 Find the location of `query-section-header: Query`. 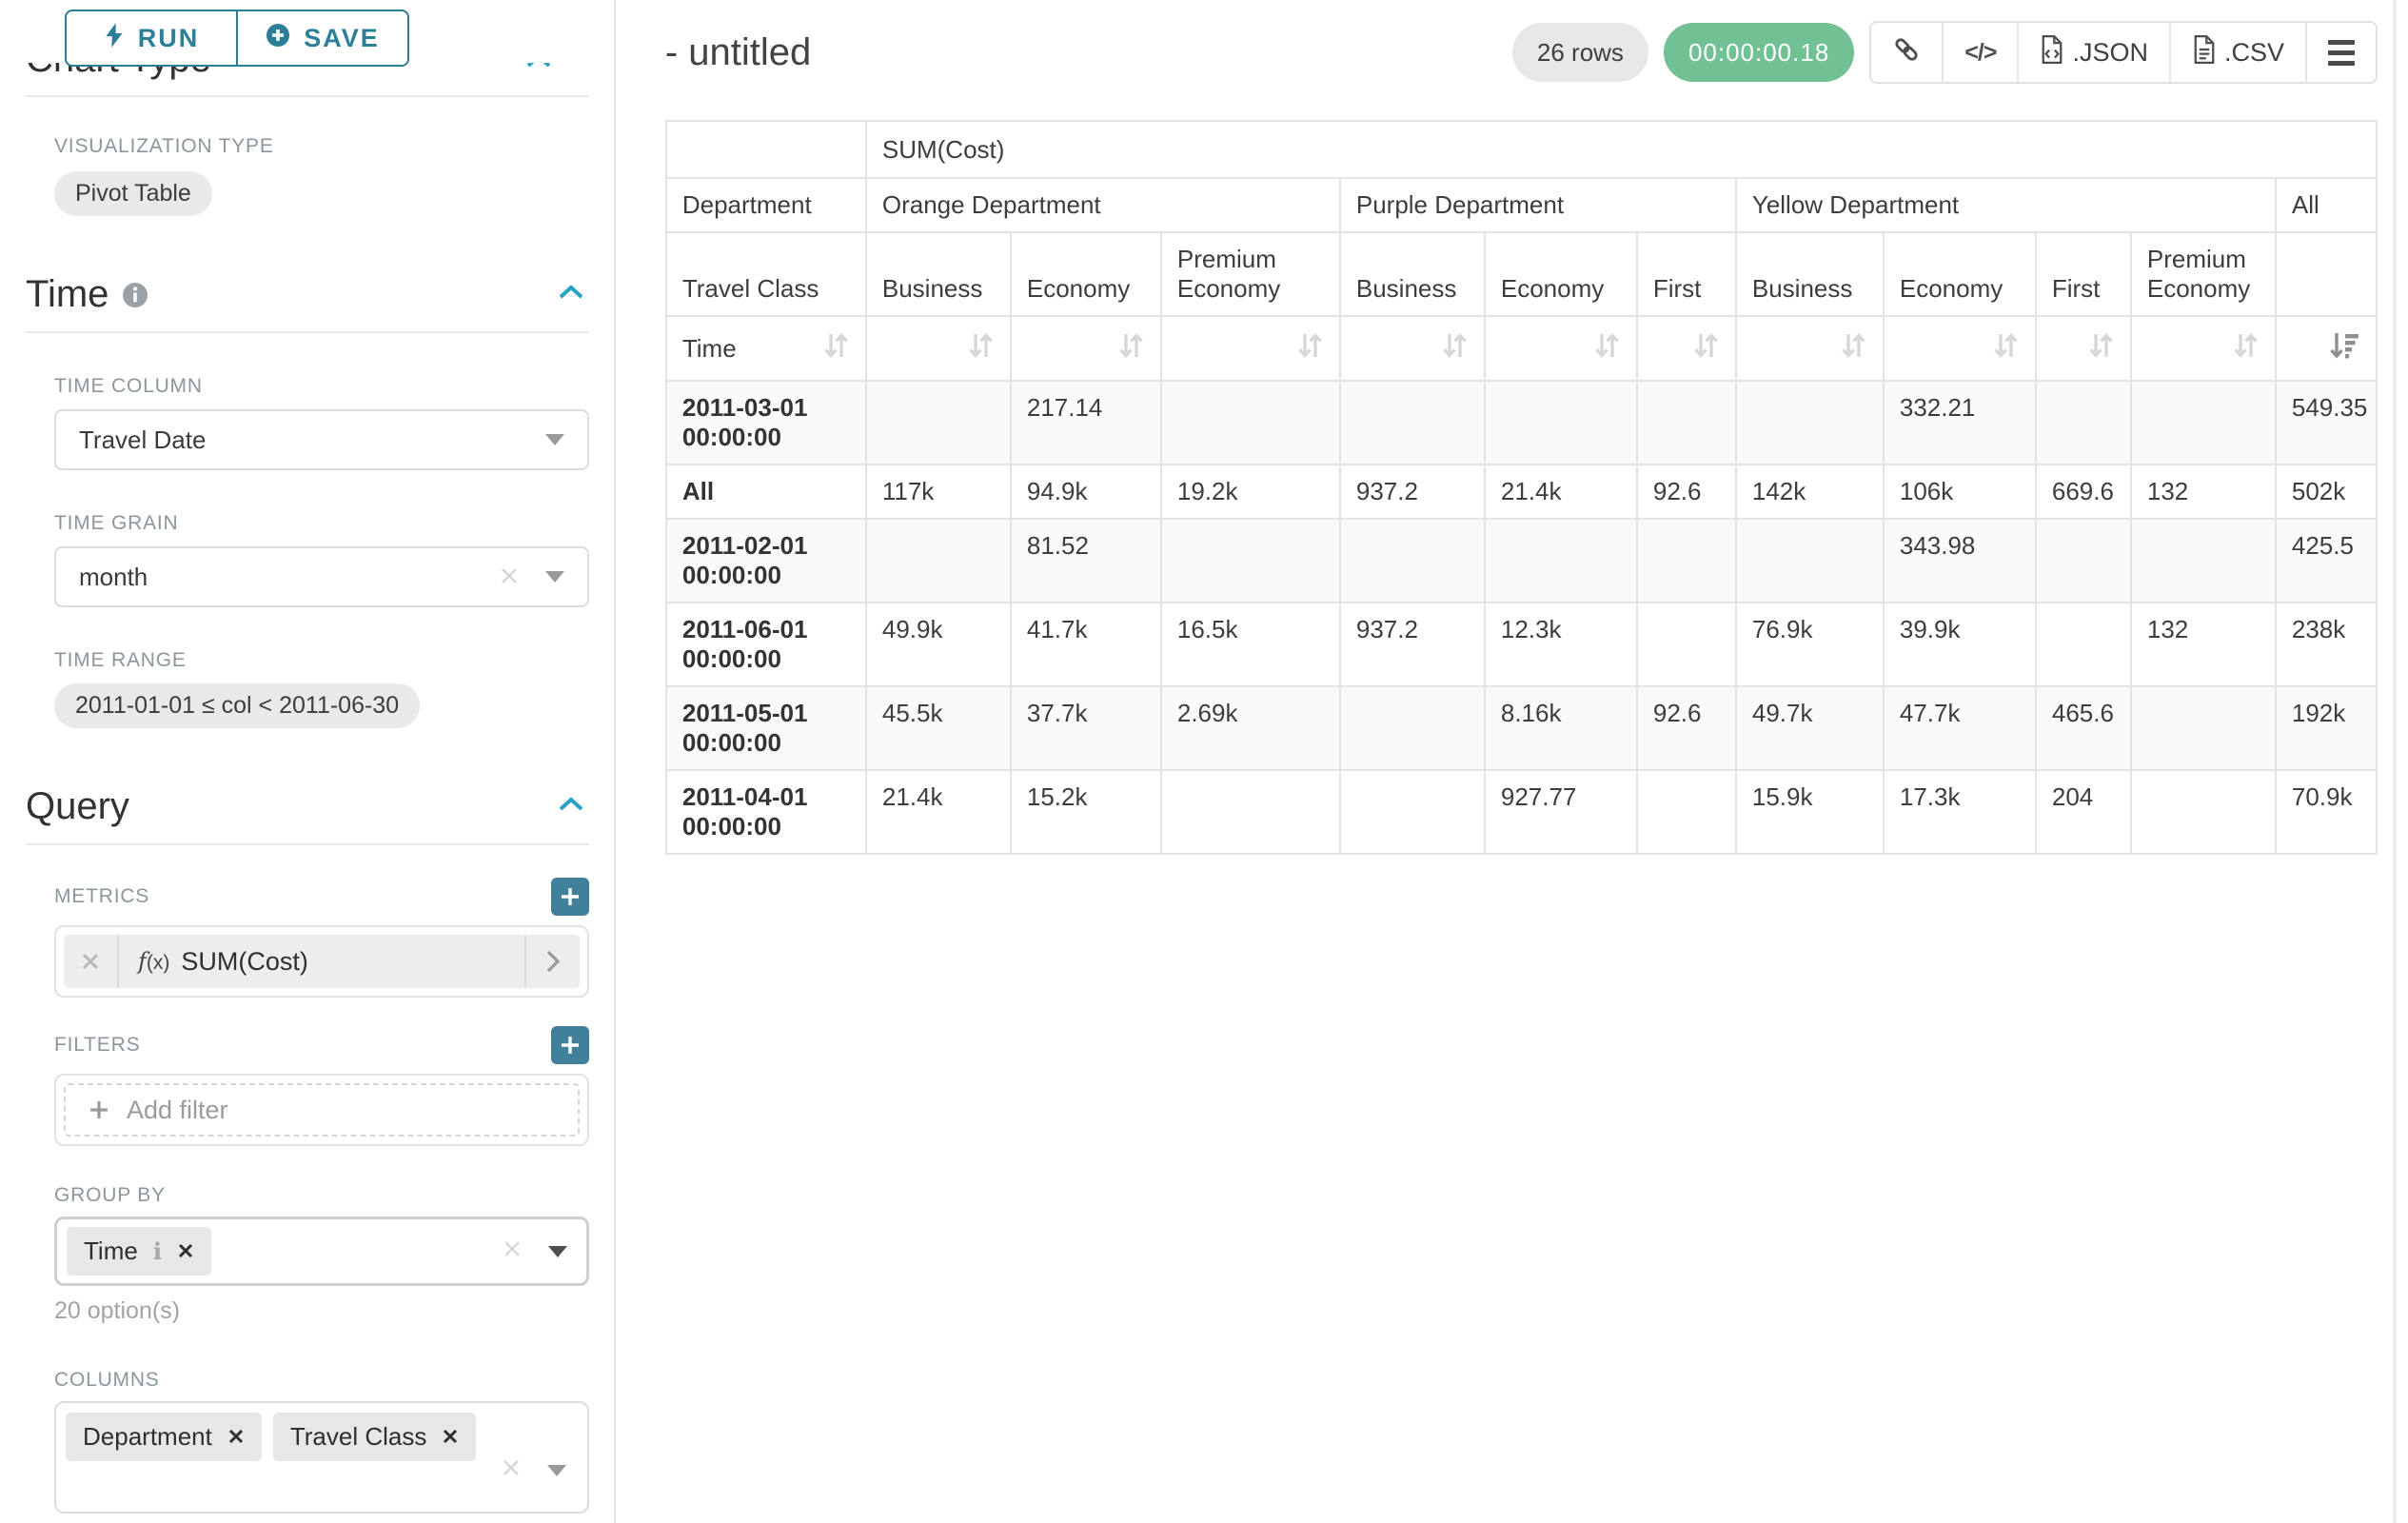

query-section-header: Query is located at coordinates (307, 807).